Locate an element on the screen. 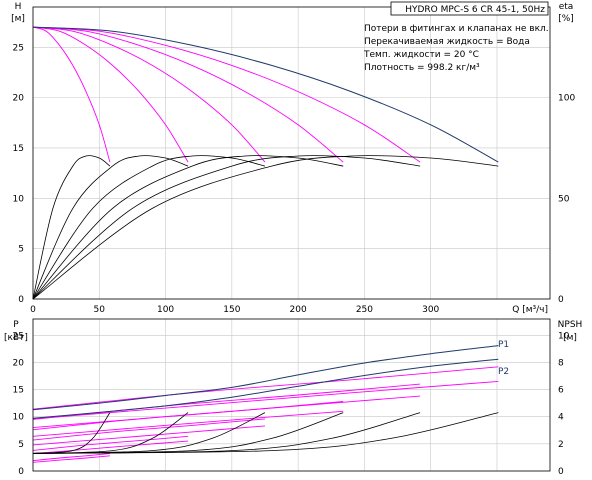 Image resolution: width=592 pixels, height=480 pixels. lower-right-axis-label-line2: [м] is located at coordinates (570, 338).